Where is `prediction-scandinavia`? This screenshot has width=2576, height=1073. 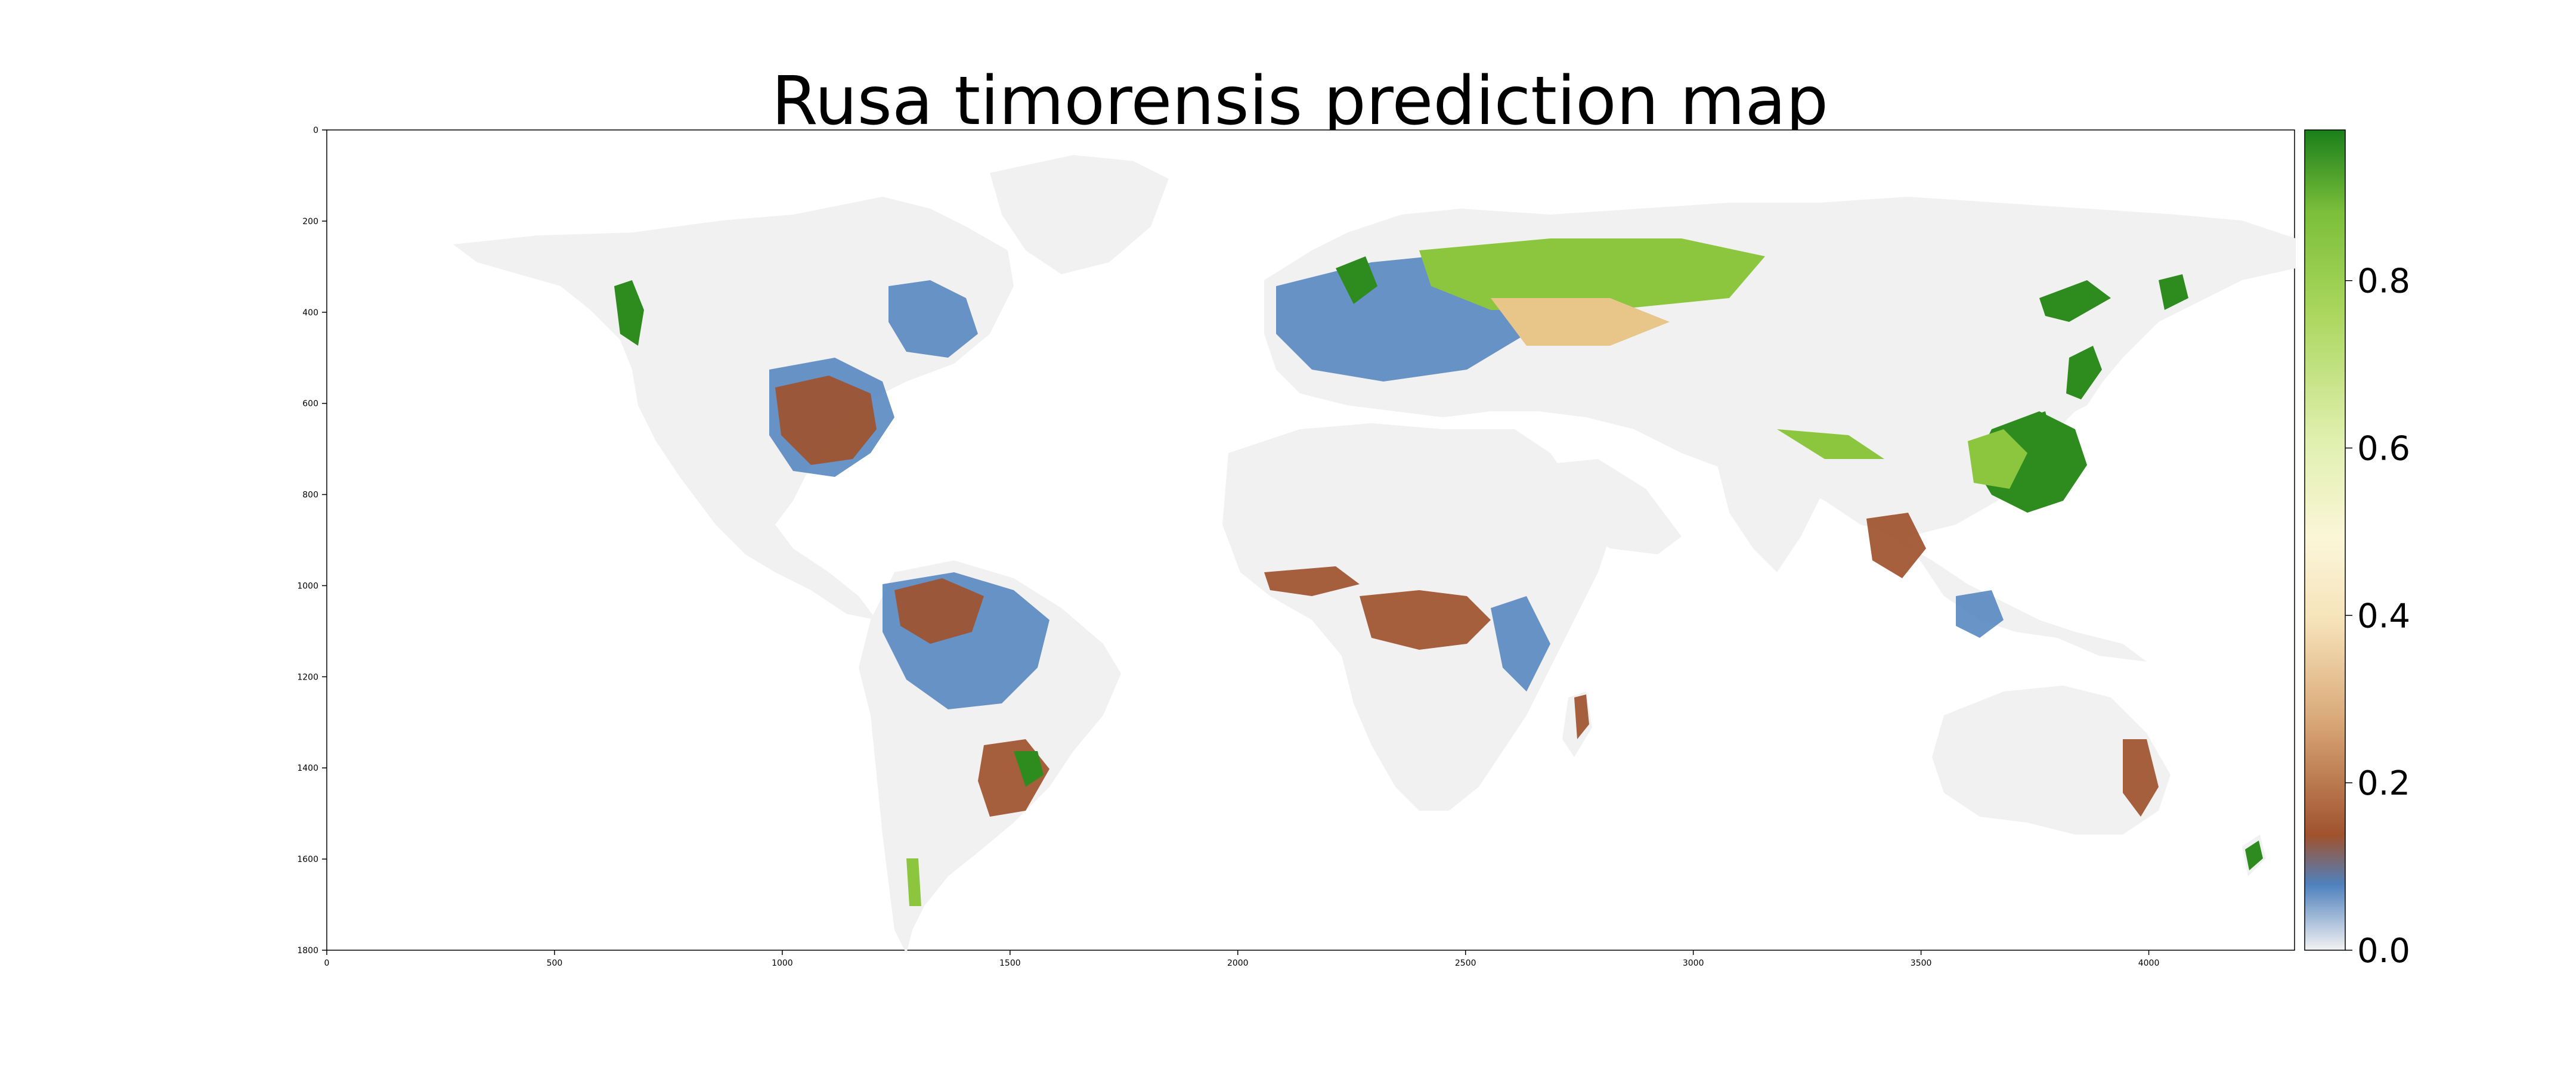 prediction-scandinavia is located at coordinates (1356, 280).